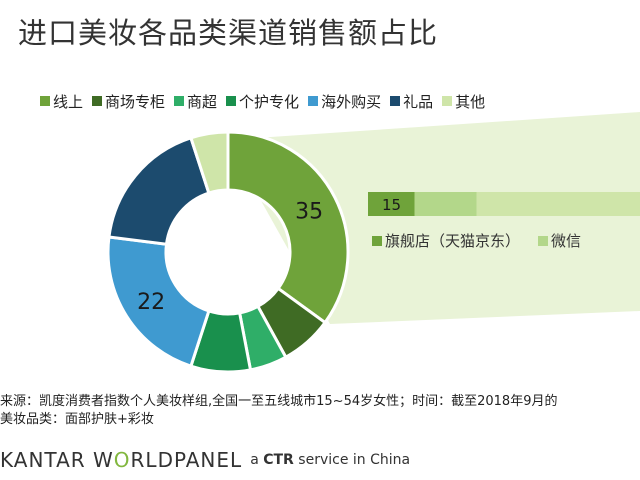  I want to click on breakdown-legend-flagship: 旗舰店（天猫京东）, so click(446, 240).